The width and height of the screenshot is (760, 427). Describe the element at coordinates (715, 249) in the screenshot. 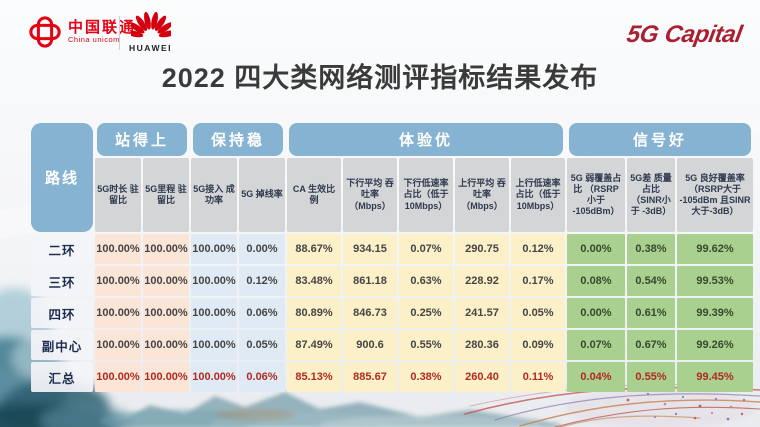

I see `data-cell: 99.62%` at that location.